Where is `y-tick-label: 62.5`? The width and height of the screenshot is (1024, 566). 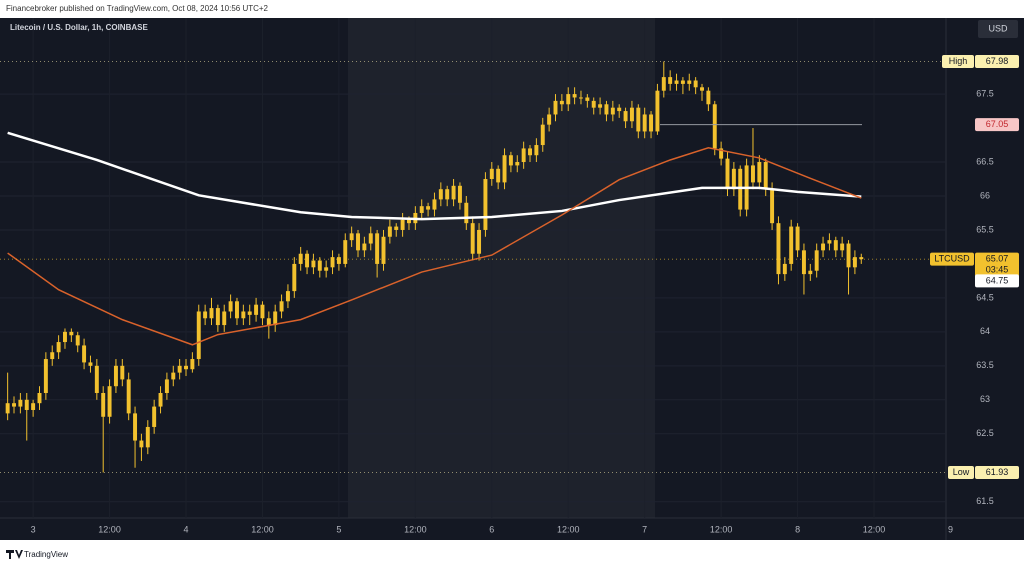
y-tick-label: 62.5 is located at coordinates (985, 433).